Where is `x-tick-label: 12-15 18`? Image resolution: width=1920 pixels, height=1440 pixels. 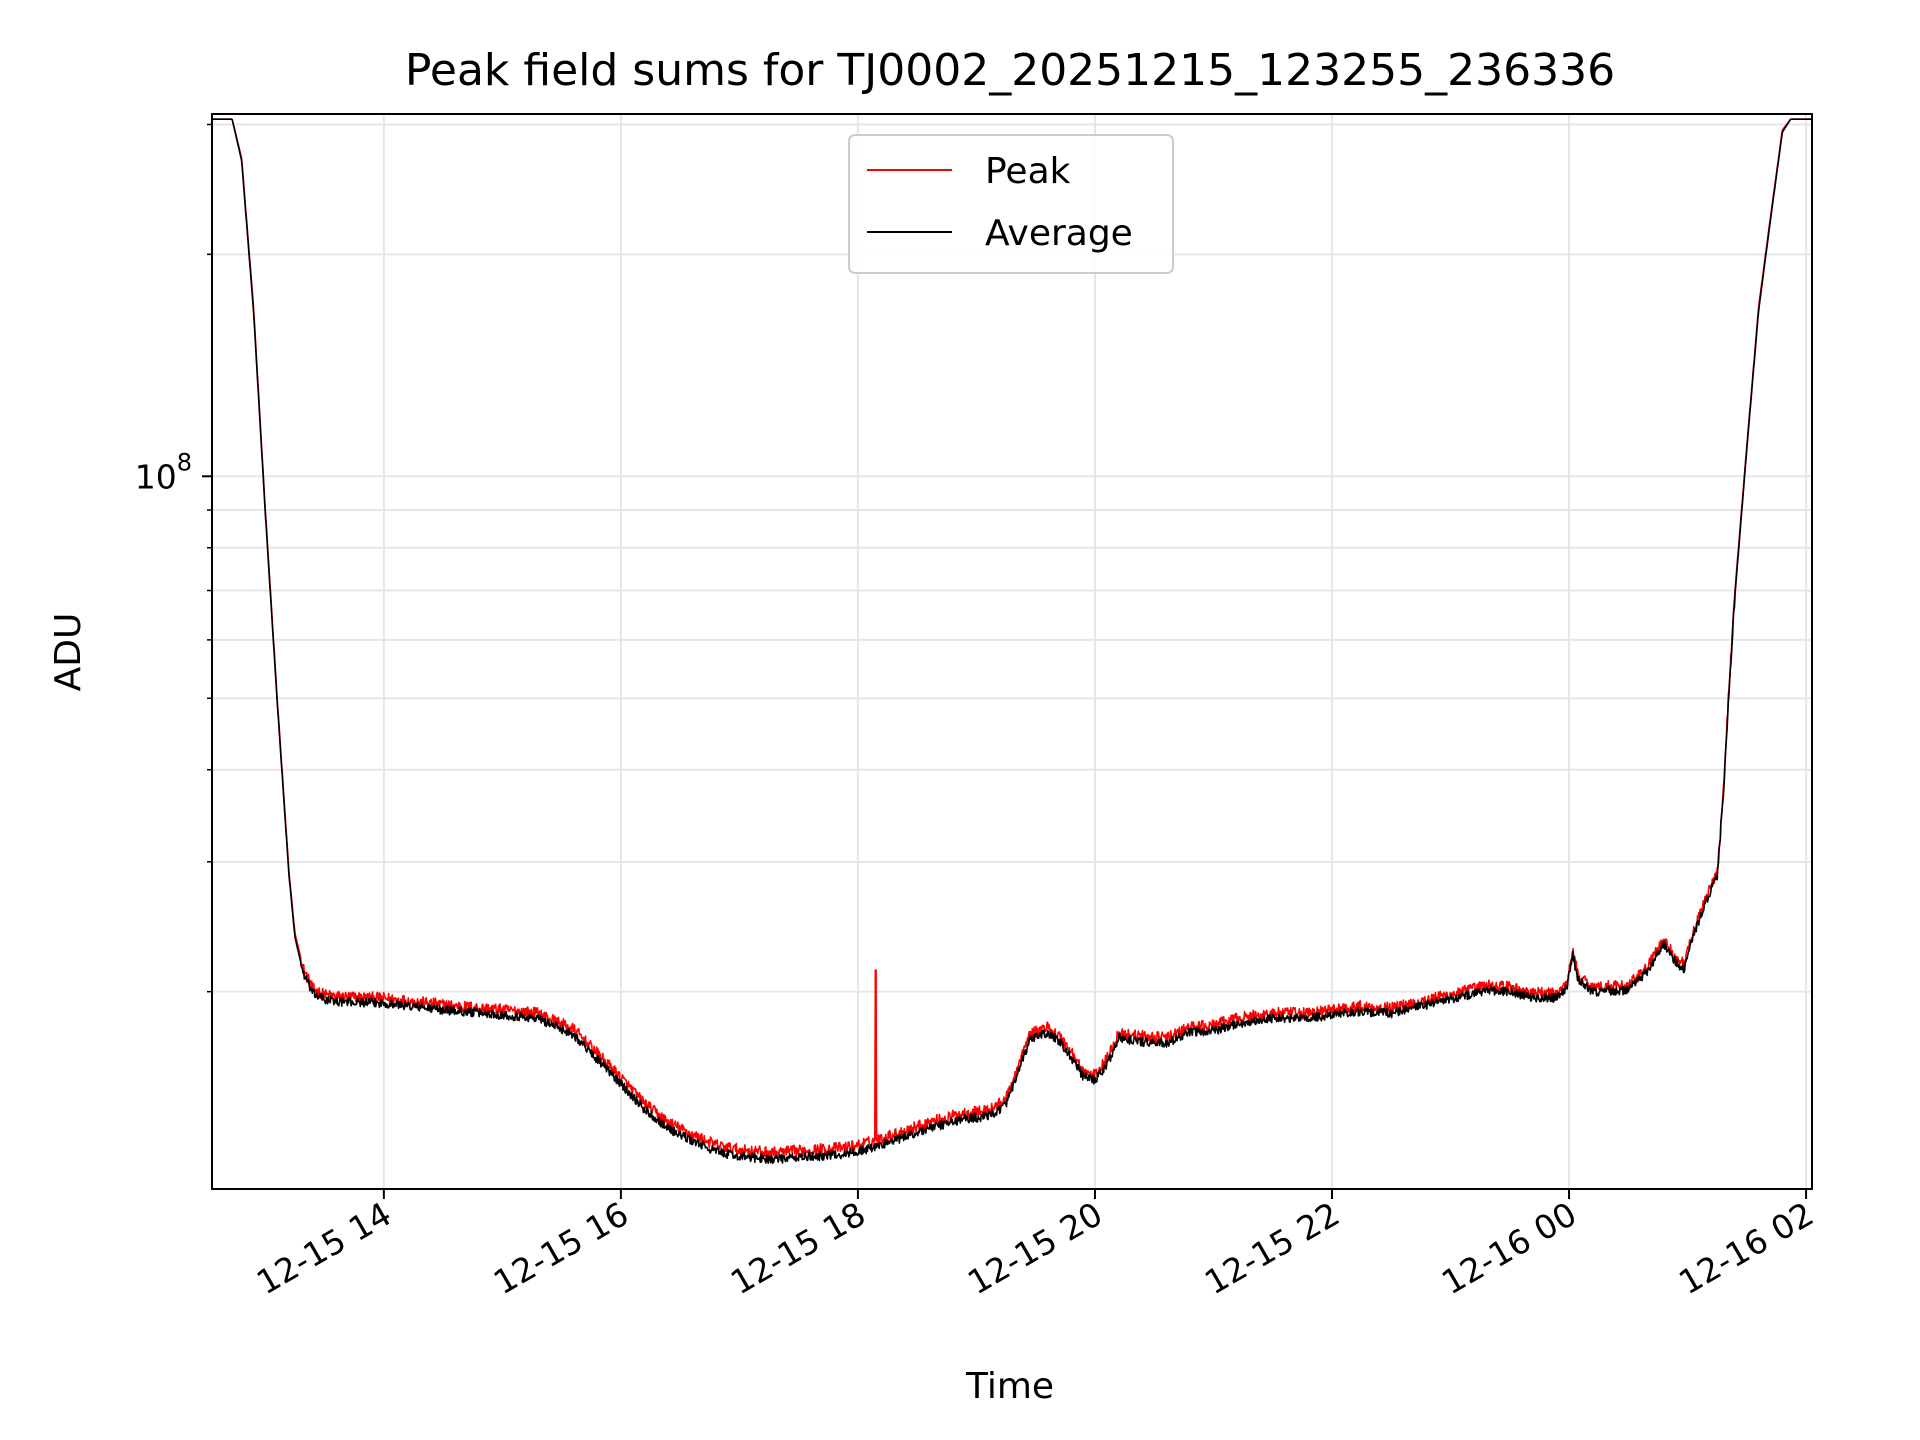 x-tick-label: 12-15 18 is located at coordinates (798, 1248).